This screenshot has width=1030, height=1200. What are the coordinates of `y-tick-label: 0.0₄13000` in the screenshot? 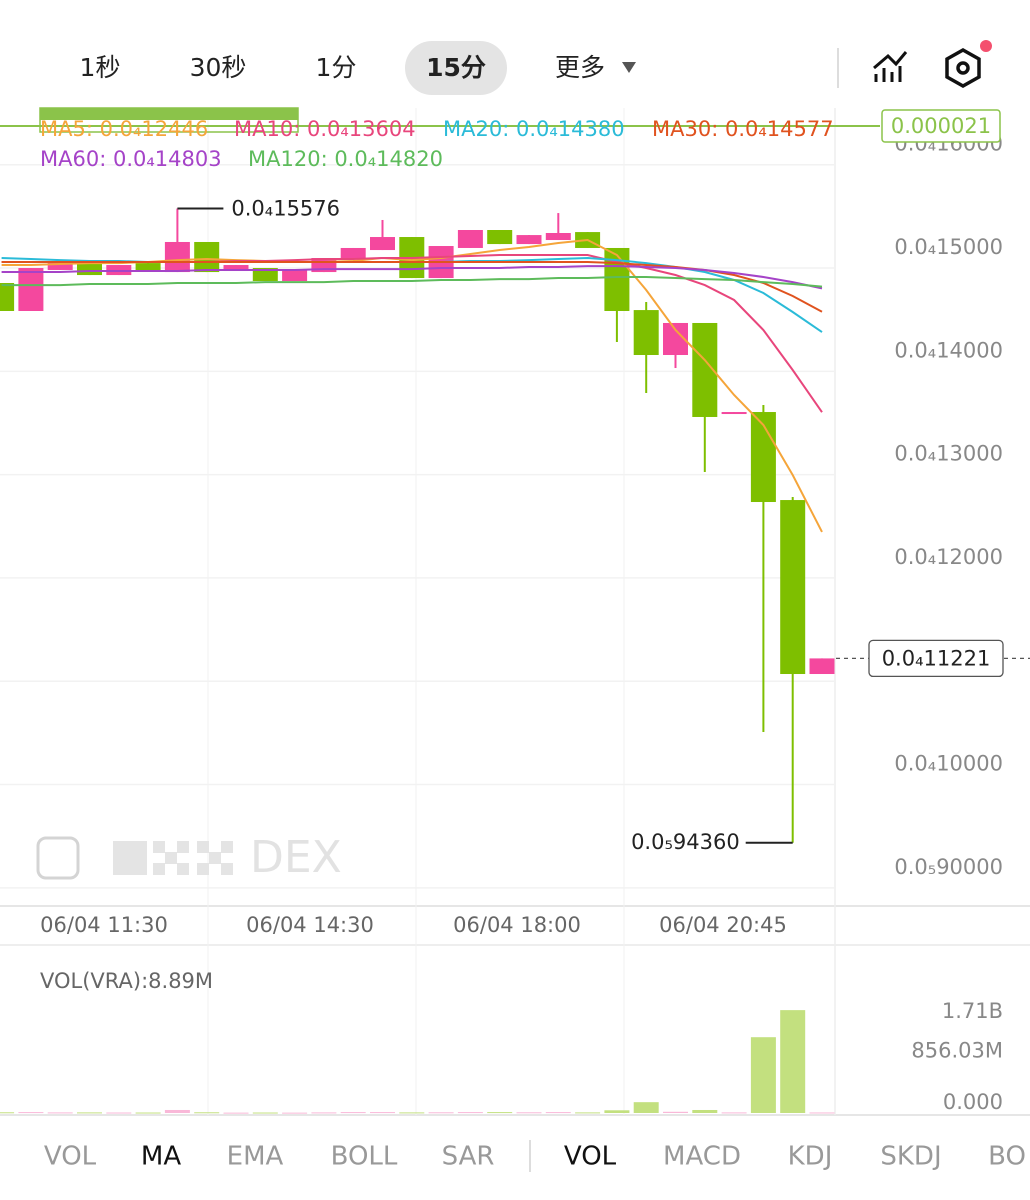 It's located at (948, 454).